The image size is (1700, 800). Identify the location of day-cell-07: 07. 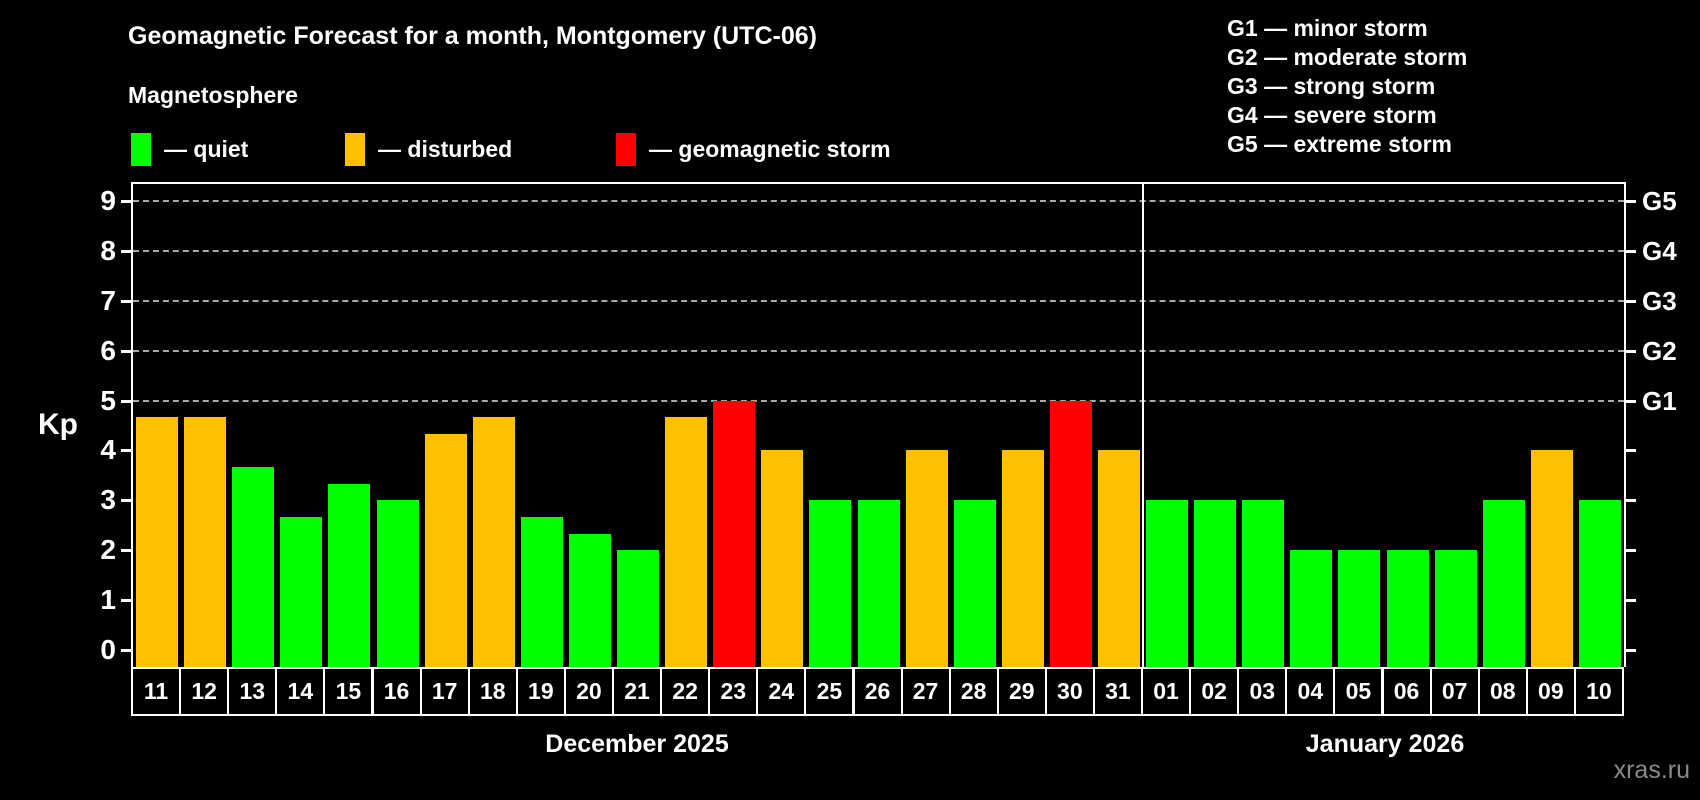
(1454, 691).